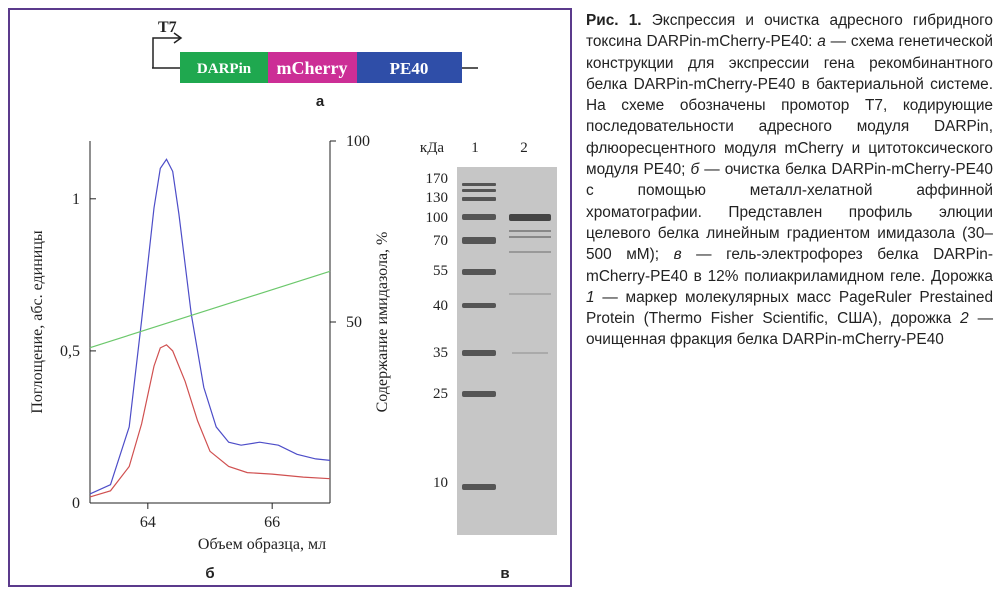 This screenshot has width=1003, height=597. I want to click on module-label: PE40, so click(409, 68).